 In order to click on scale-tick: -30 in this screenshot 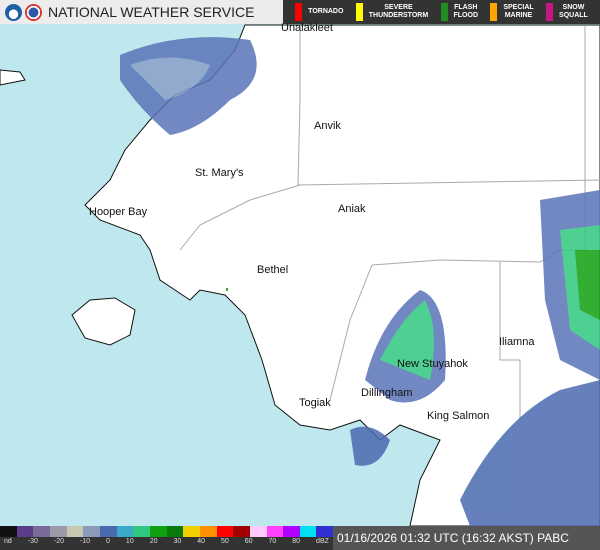, I will do `click(32, 541)`.